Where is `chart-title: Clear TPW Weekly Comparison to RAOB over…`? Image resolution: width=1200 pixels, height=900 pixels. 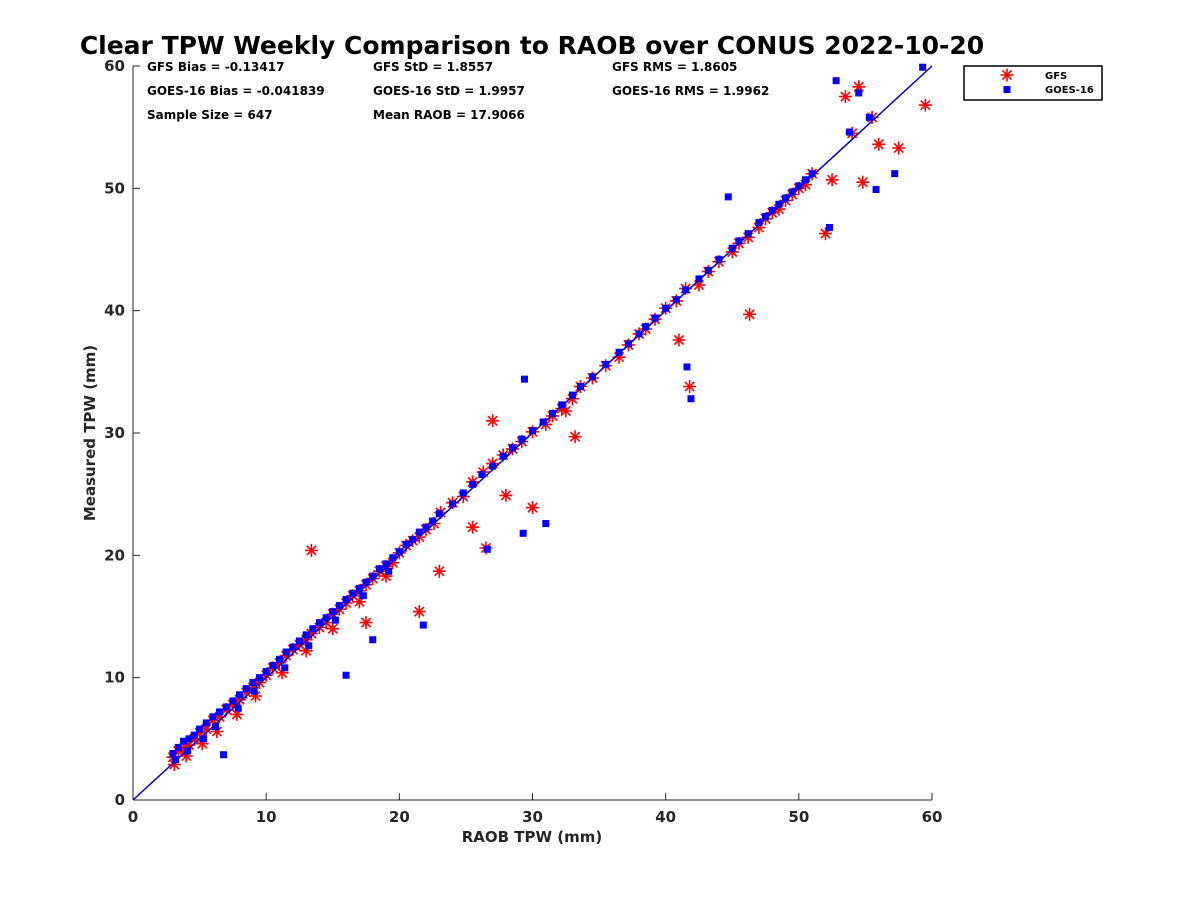
chart-title: Clear TPW Weekly Comparison to RAOB over… is located at coordinates (532, 45).